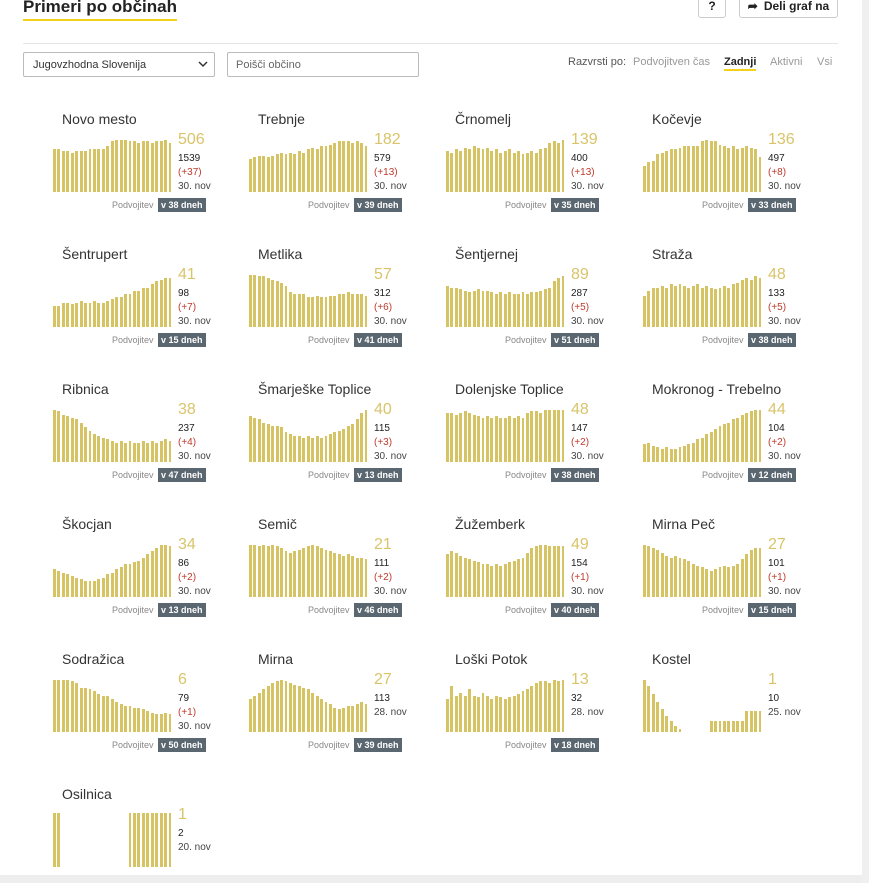 The width and height of the screenshot is (869, 883). Describe the element at coordinates (772, 205) in the screenshot. I see `doubling-badge: v 33 dneh` at that location.